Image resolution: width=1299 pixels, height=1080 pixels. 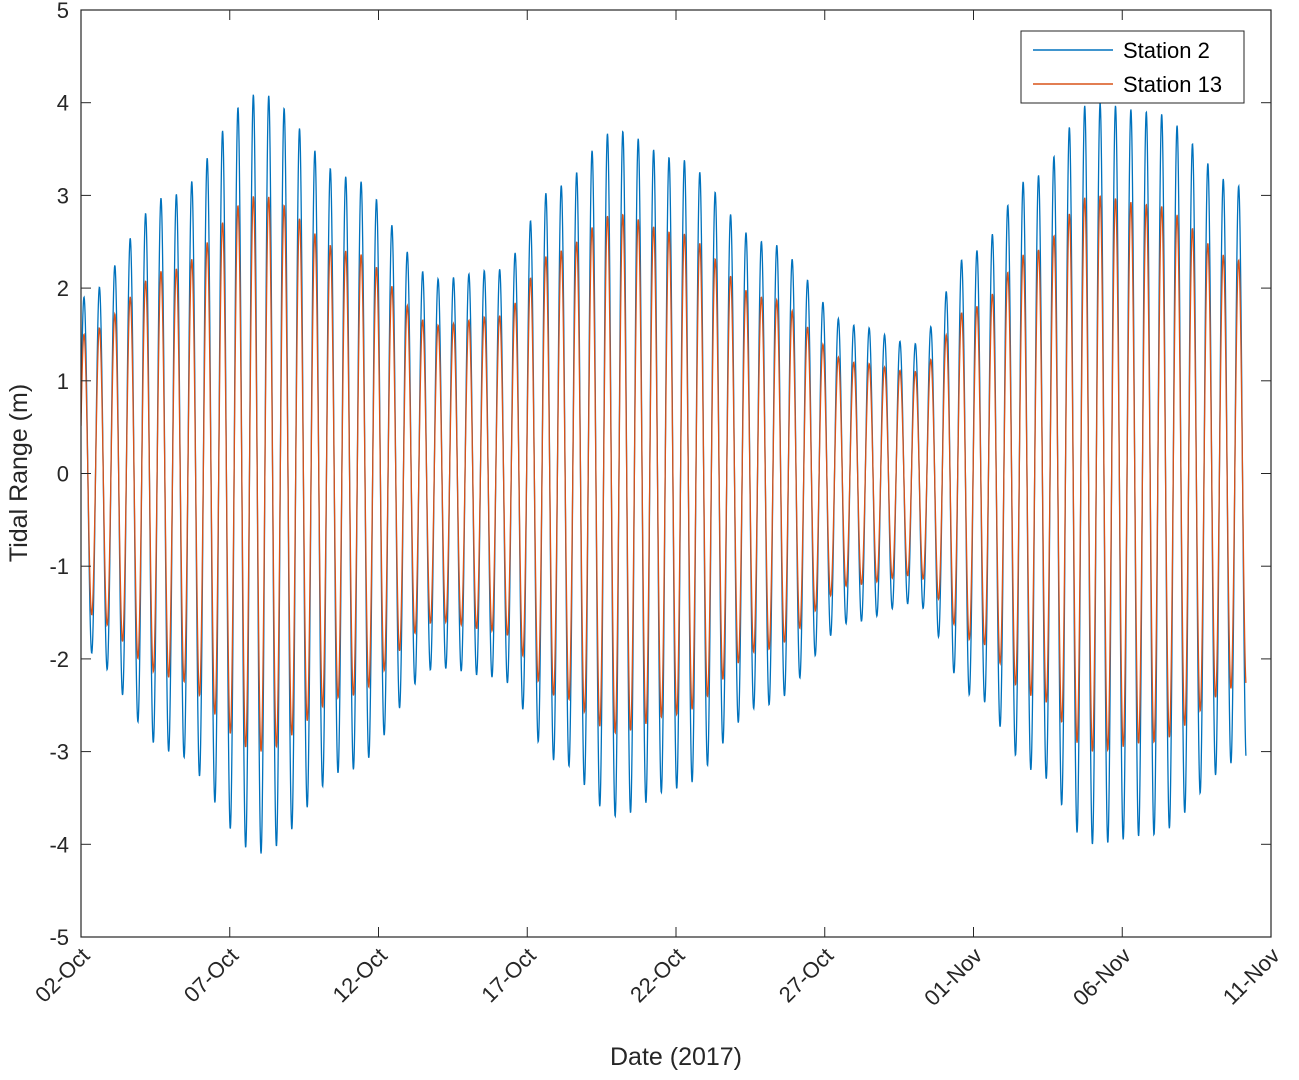 What do you see at coordinates (59, 752) in the screenshot?
I see `y-tick-label: -3` at bounding box center [59, 752].